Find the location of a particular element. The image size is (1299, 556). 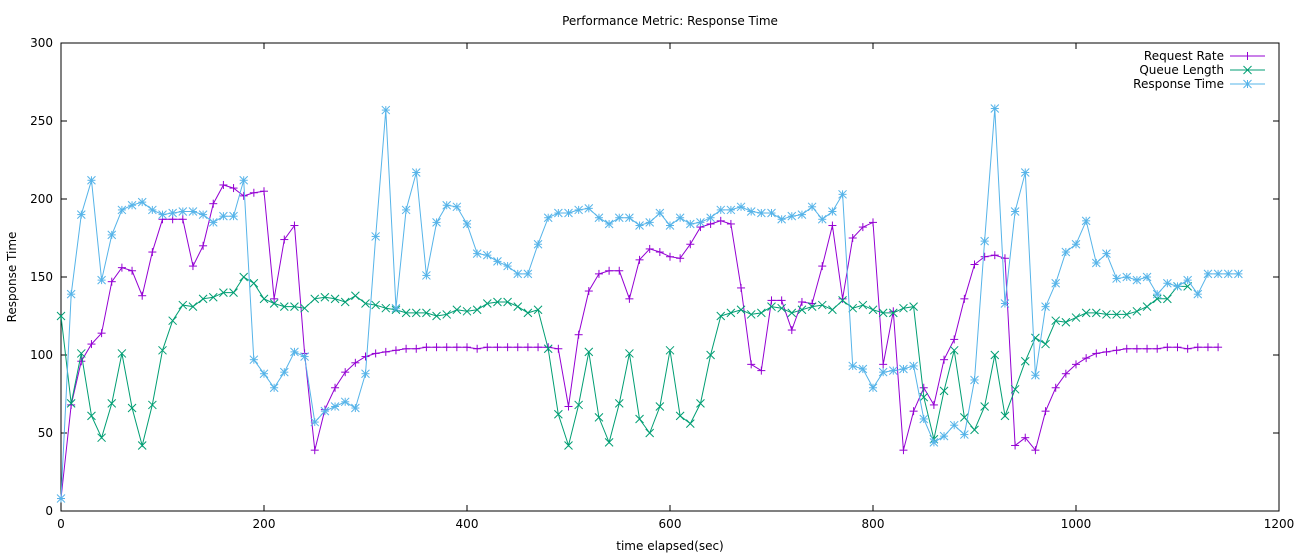

legend-label: Queue Length is located at coordinates (1181, 70).